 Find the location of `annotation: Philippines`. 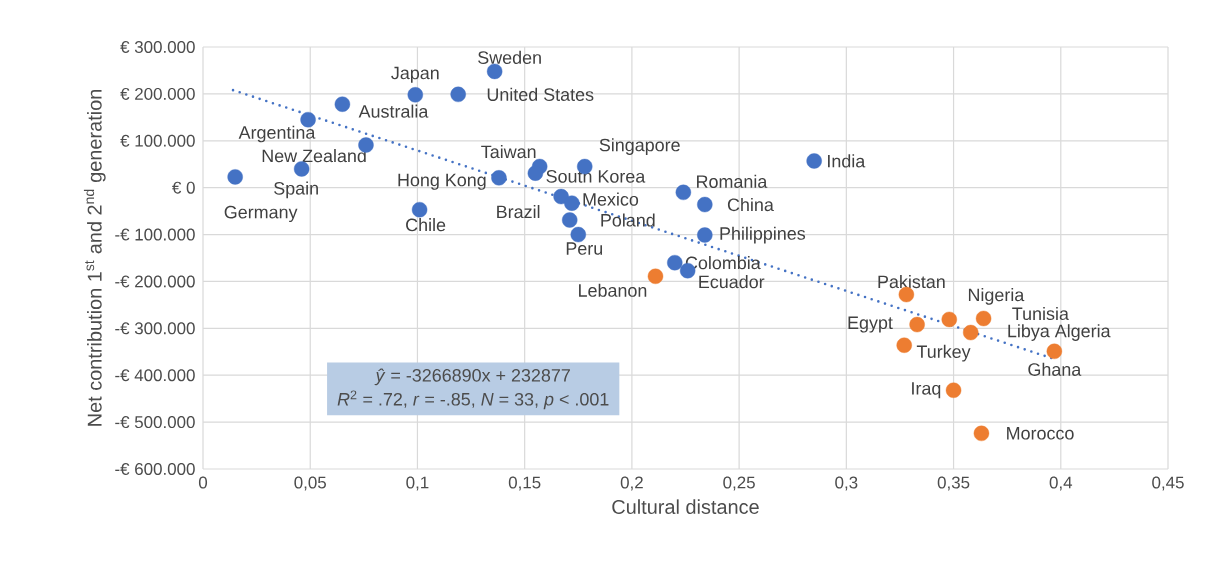

annotation: Philippines is located at coordinates (763, 235).